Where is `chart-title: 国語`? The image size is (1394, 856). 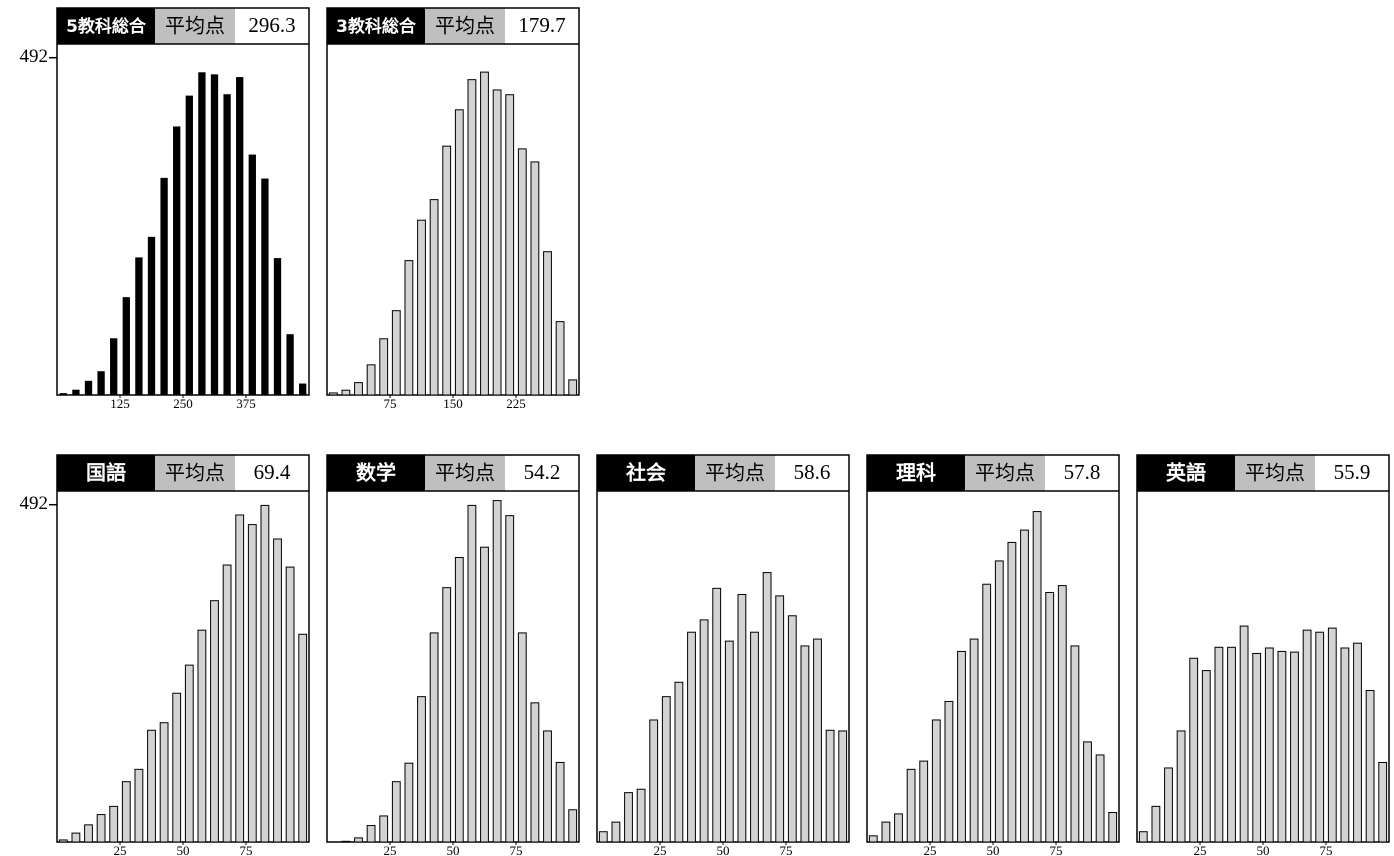 chart-title: 国語 is located at coordinates (106, 473).